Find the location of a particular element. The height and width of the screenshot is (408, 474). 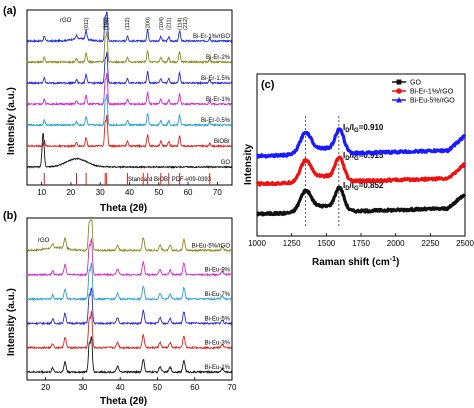

panel-a-ylabel: Intensity (a.u.) is located at coordinates (11, 121).